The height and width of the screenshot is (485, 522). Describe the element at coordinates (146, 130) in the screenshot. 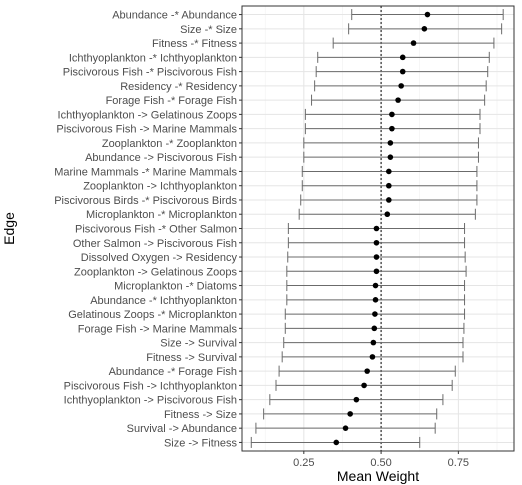

I see `y-tick-label: Piscivorous Fish -> Marine Mammals` at that location.